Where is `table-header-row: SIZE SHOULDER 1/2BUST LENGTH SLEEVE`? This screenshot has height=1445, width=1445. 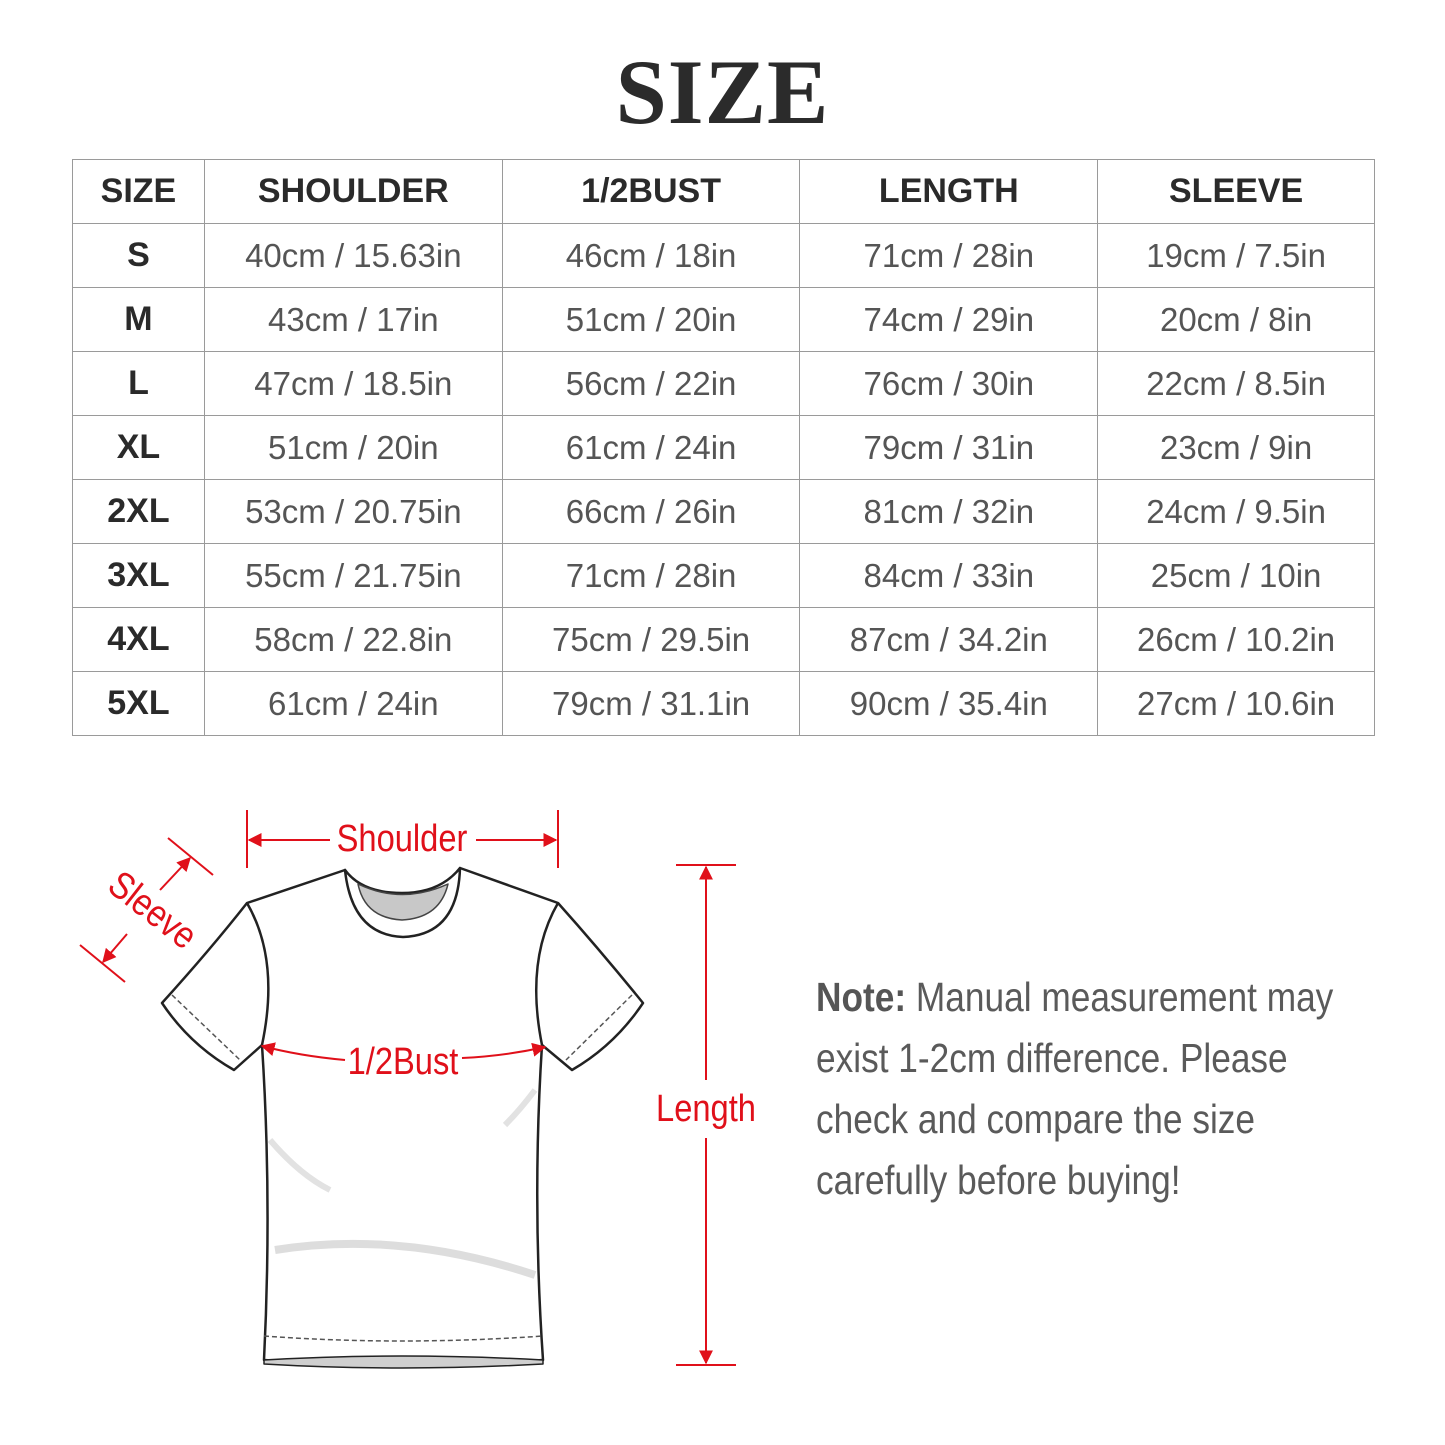
table-header-row: SIZE SHOULDER 1/2BUST LENGTH SLEEVE is located at coordinates (723, 191).